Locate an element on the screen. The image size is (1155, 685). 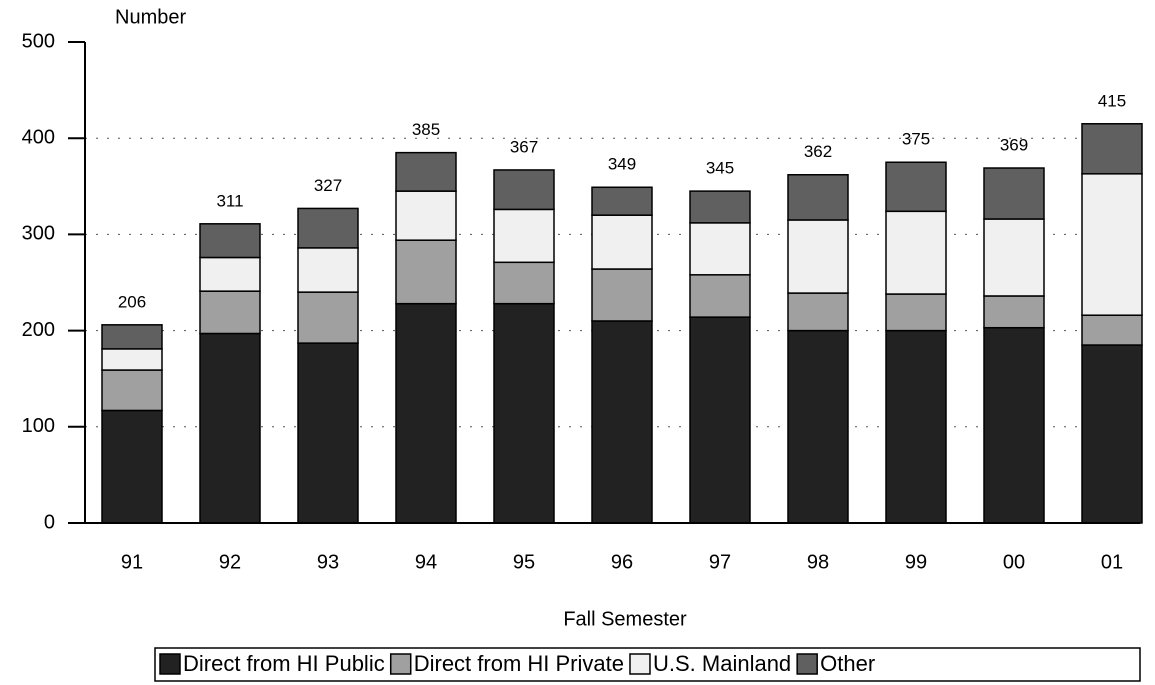
y-tick-label: 300 is located at coordinates (38, 234).